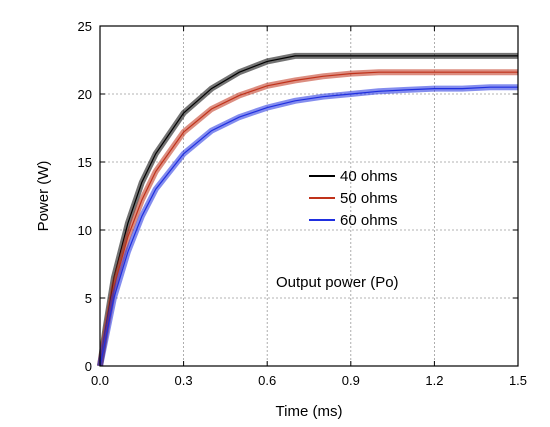 Image resolution: width=550 pixels, height=427 pixels. I want to click on x-tick-label: 0.9, so click(351, 380).